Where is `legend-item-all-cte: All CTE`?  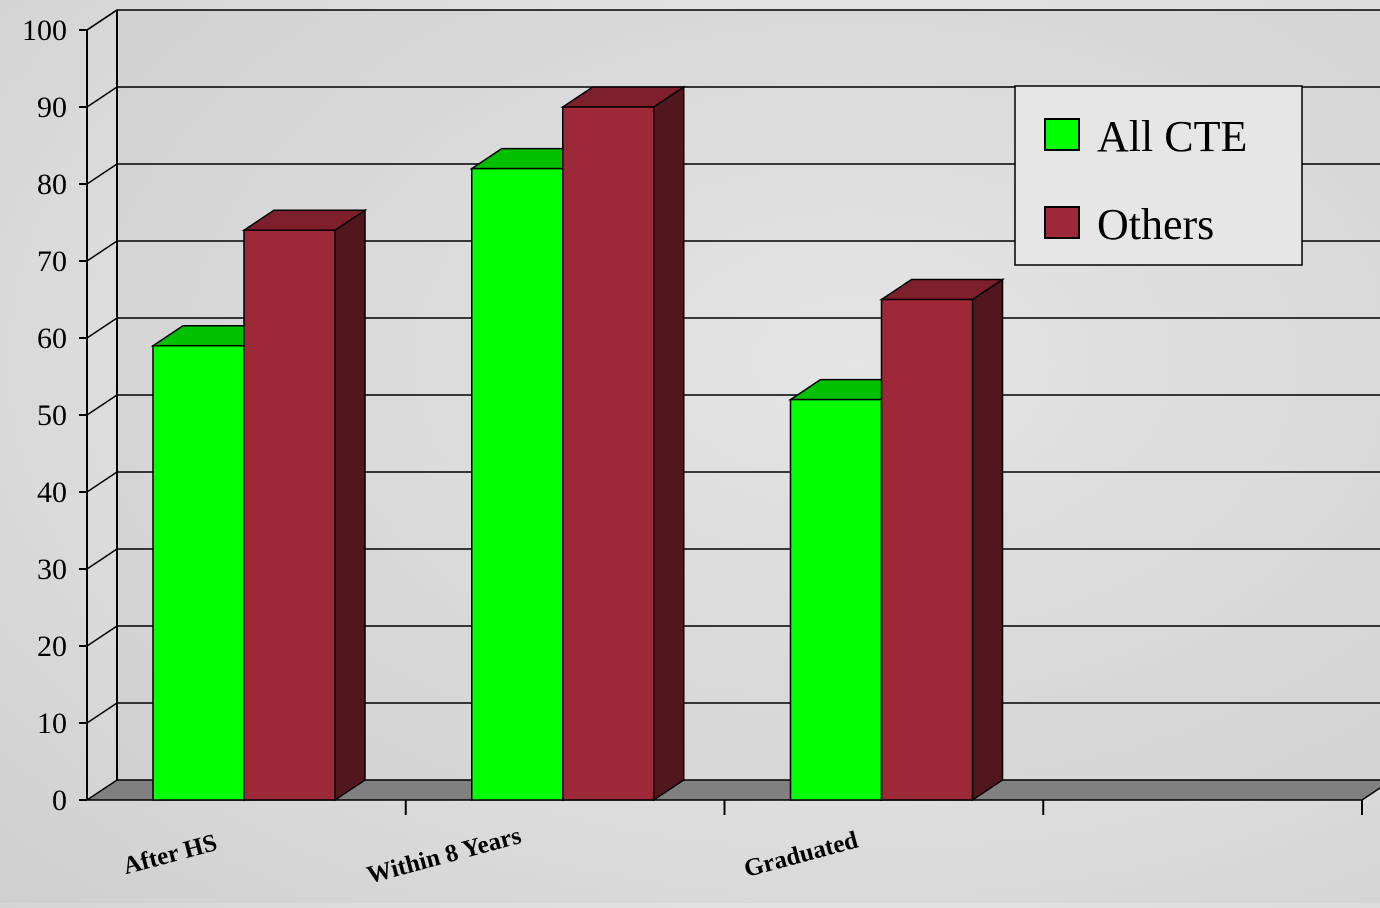
legend-item-all-cte: All CTE is located at coordinates (1145, 136).